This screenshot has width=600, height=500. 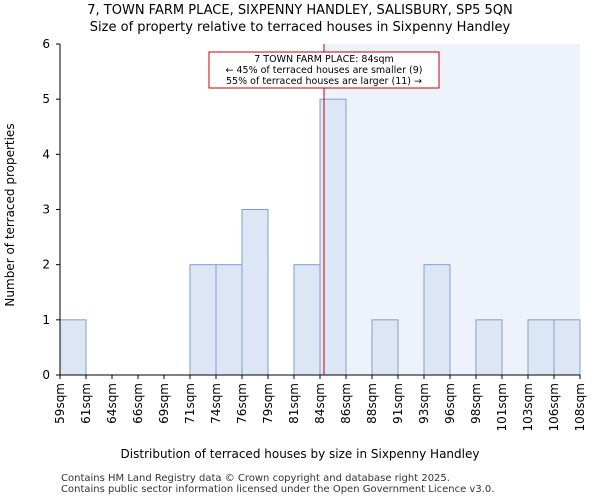 What do you see at coordinates (476, 403) in the screenshot?
I see `x-tick-label: 98sqm` at bounding box center [476, 403].